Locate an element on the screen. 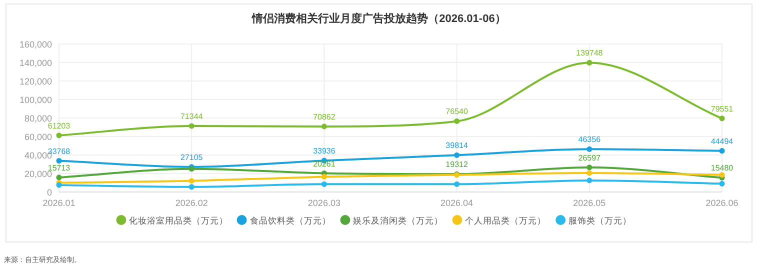 The height and width of the screenshot is (269, 758). data-label: 26597 is located at coordinates (590, 157).